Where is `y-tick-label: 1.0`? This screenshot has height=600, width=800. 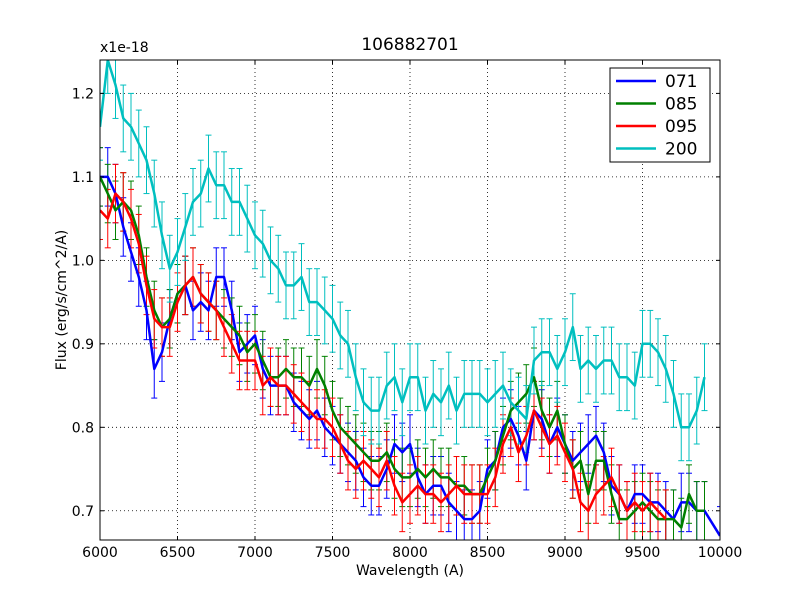
y-tick-label: 1.0 is located at coordinates (83, 261).